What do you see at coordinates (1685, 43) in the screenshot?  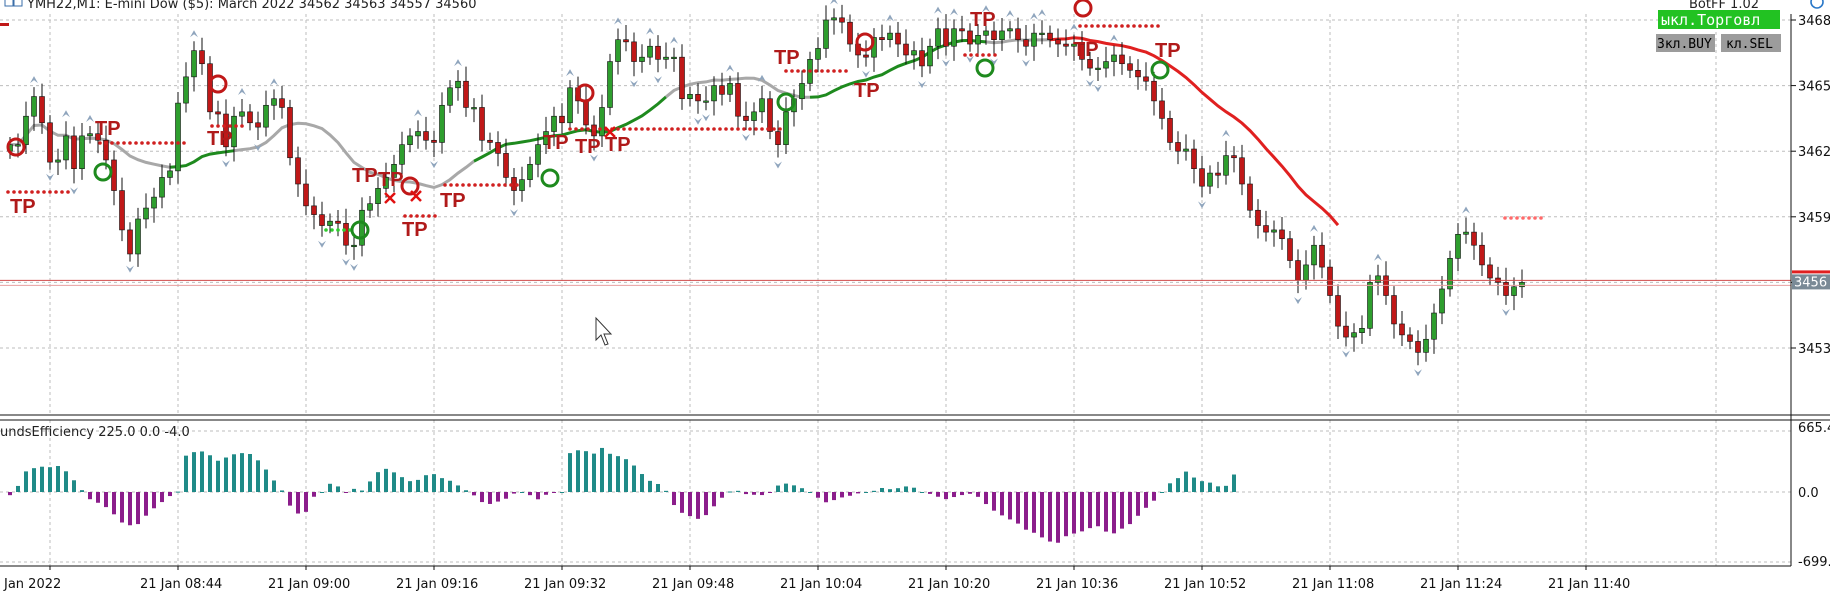 I see `buy-toggle-button: Зкл.BUY` at bounding box center [1685, 43].